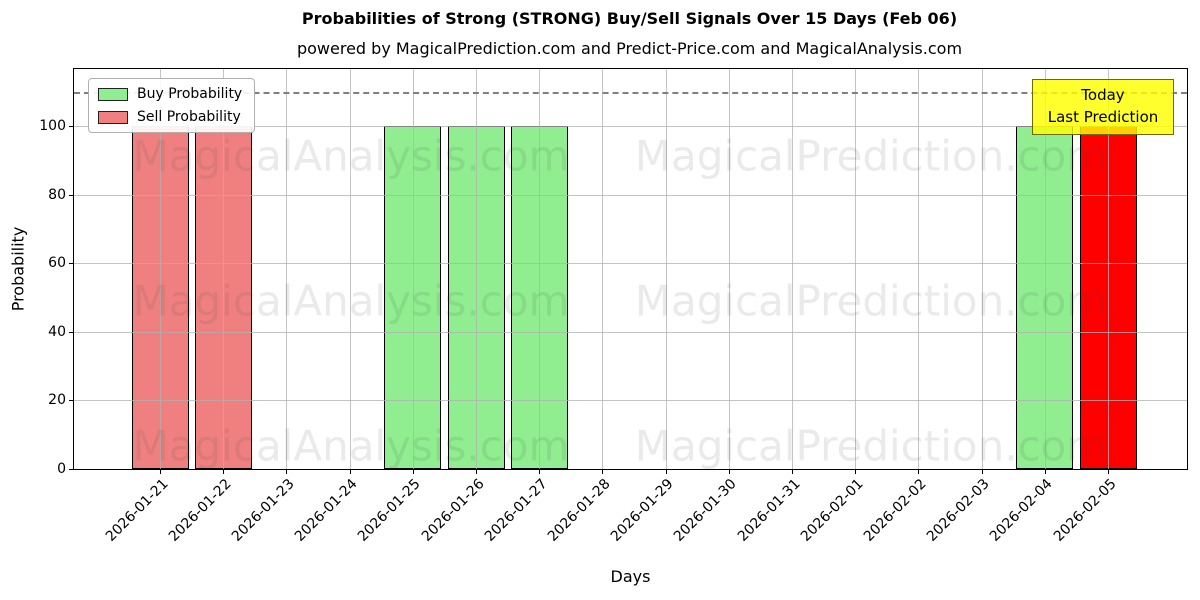  I want to click on today-annotation: Today Last Prediction, so click(1103, 107).